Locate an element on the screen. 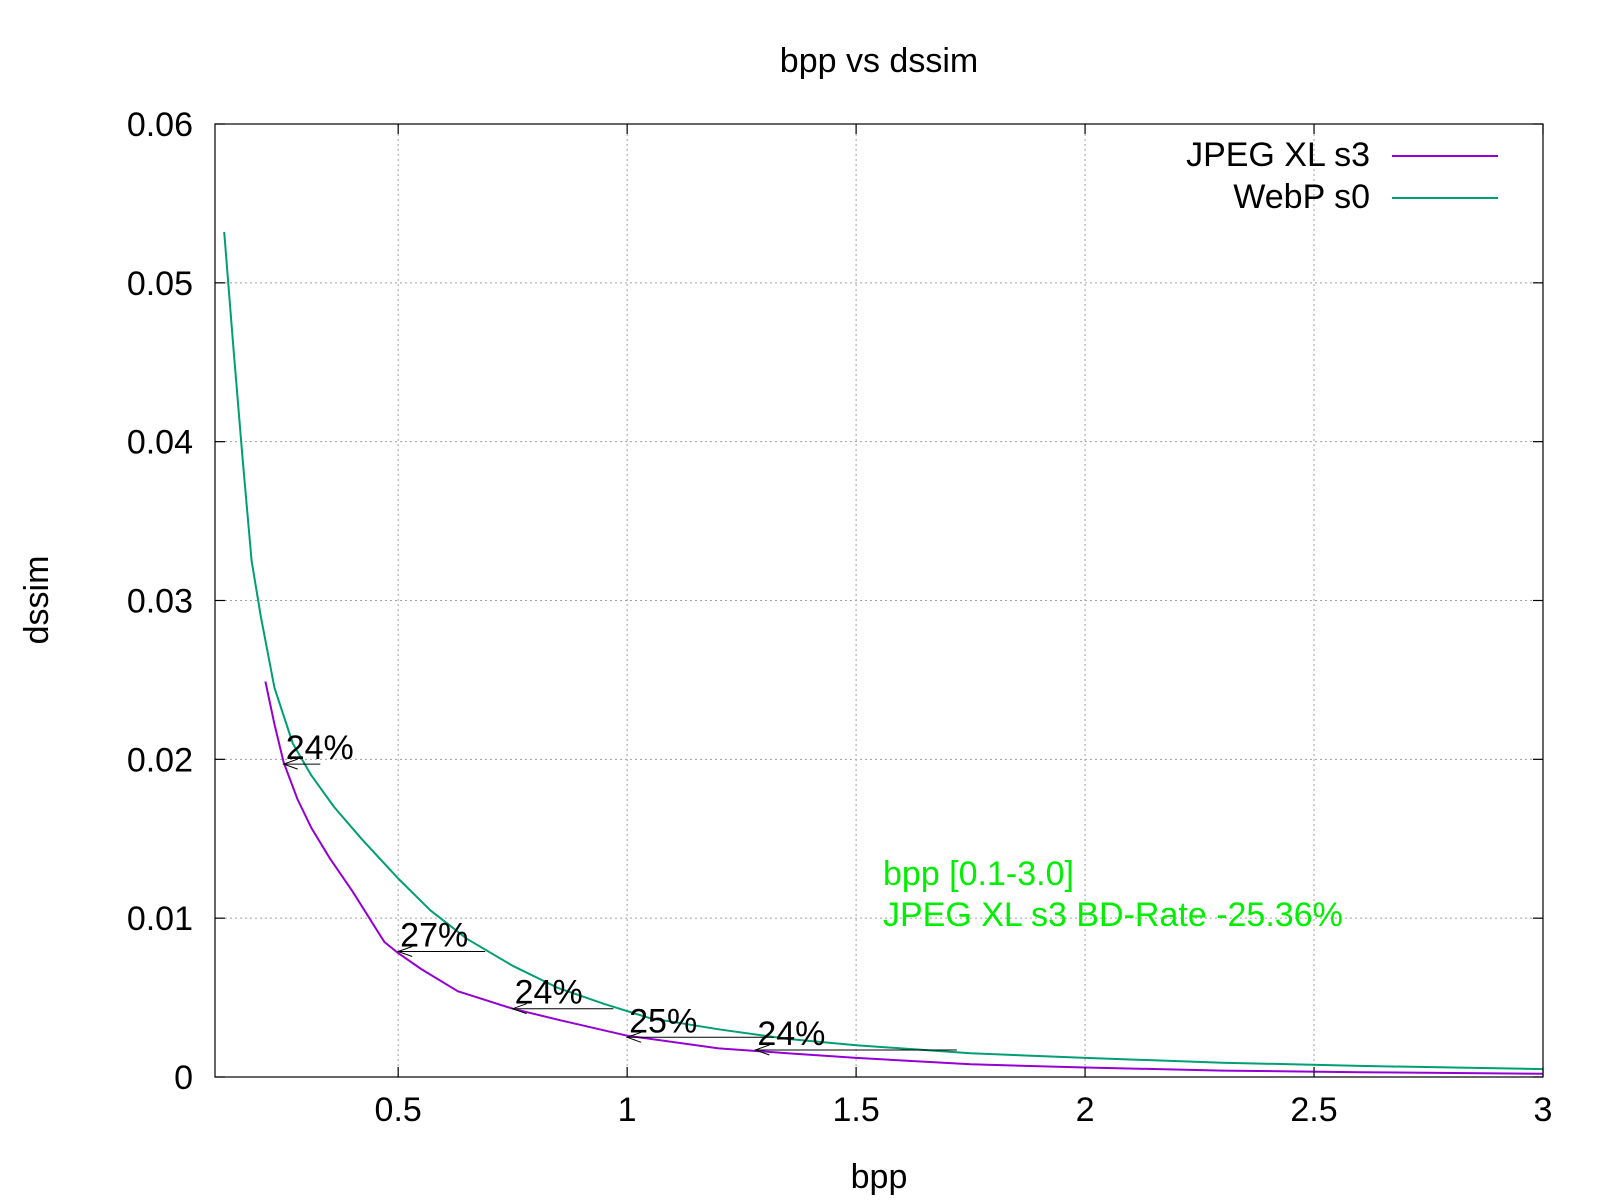  bd-rate-annotation: bpp [0.1-3.0] JPEG XL s3 BD-Rate -25.36% is located at coordinates (1113, 894).